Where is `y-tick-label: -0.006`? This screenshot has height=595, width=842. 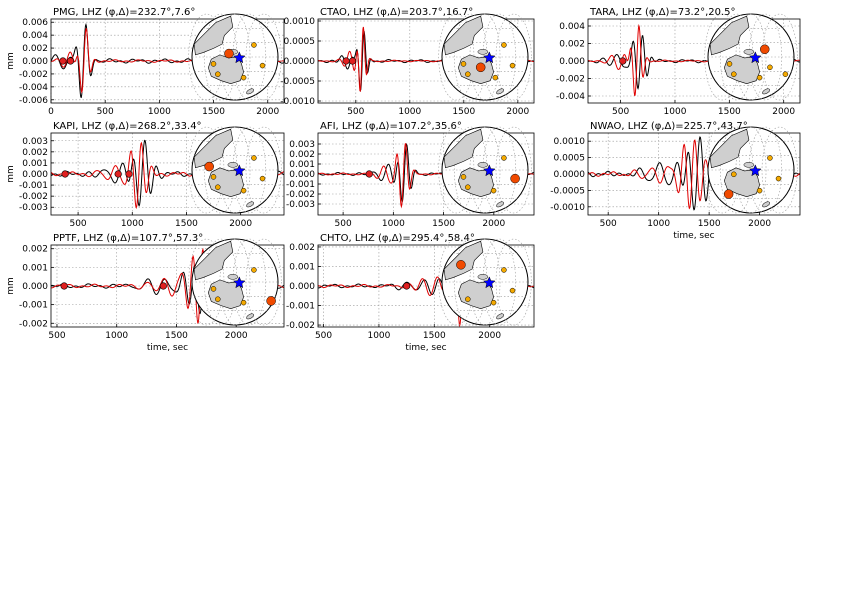 y-tick-label: -0.006 is located at coordinates (33, 101).